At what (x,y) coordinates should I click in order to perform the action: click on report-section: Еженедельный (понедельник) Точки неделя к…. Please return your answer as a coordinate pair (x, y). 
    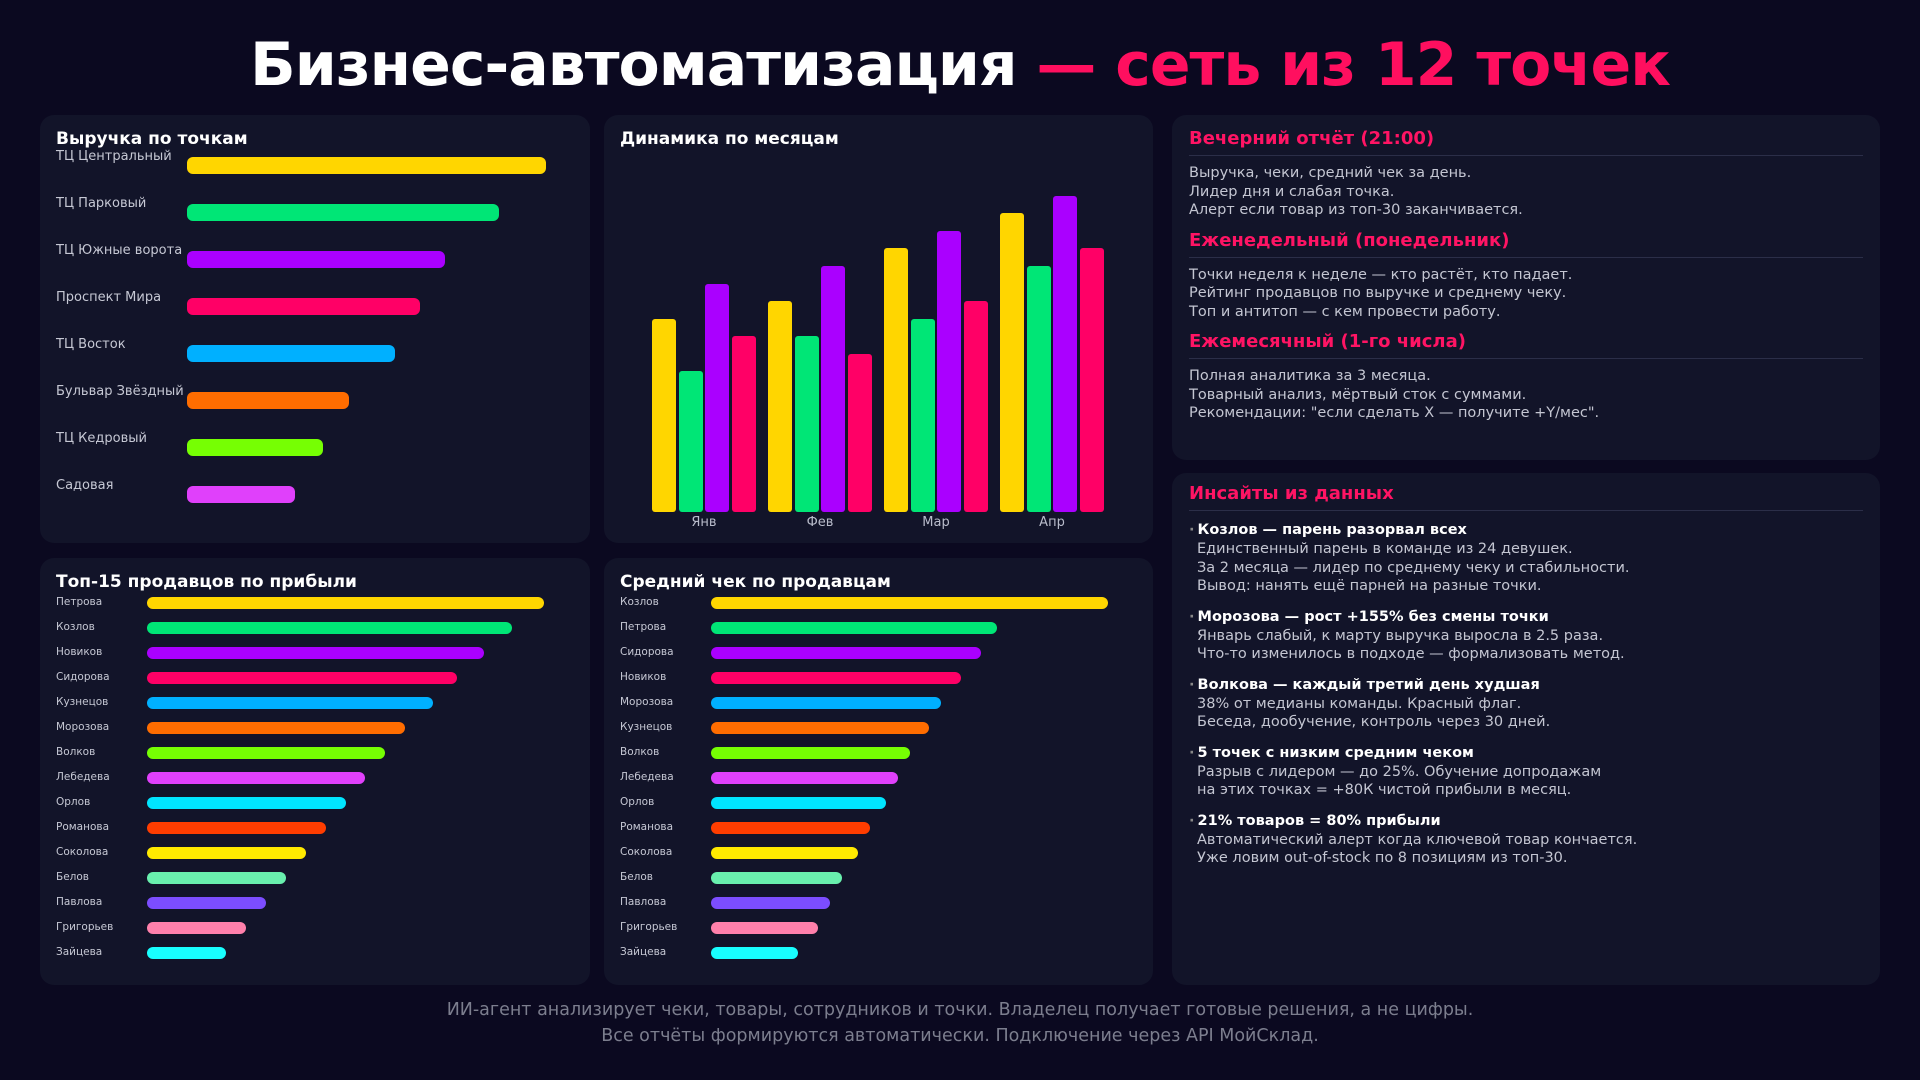
    Looking at the image, I should click on (1526, 276).